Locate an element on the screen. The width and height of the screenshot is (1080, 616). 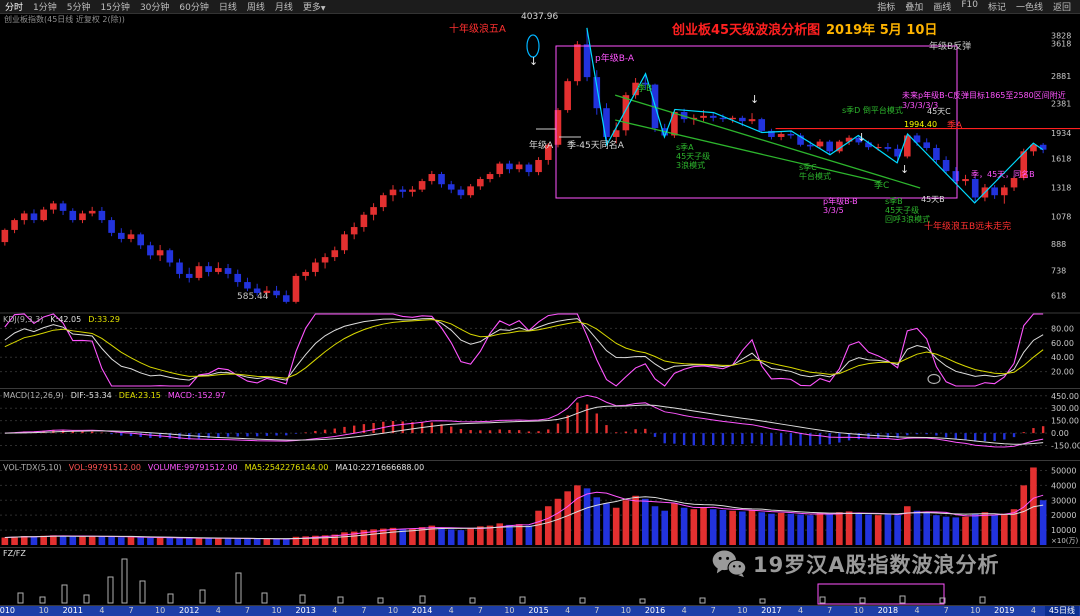
svg-text: 3828 is located at coordinates (1061, 36).